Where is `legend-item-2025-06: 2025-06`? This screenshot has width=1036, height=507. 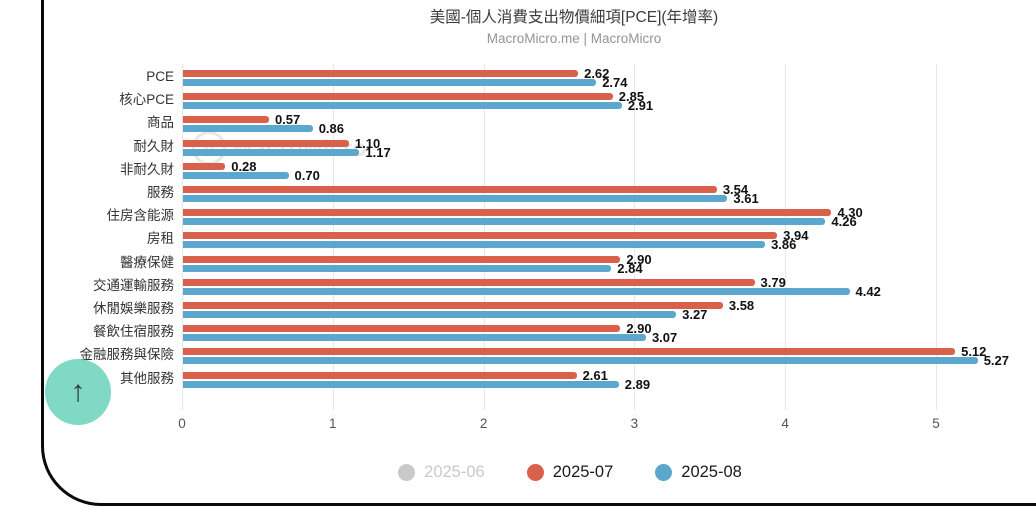
legend-item-2025-06: 2025-06 is located at coordinates (441, 472).